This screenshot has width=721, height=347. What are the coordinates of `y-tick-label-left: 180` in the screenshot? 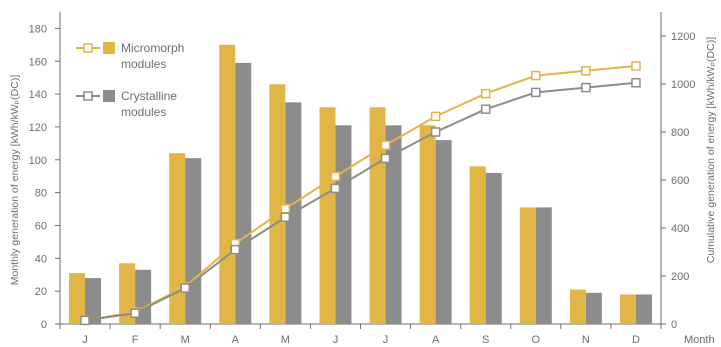 It's located at (38, 29).